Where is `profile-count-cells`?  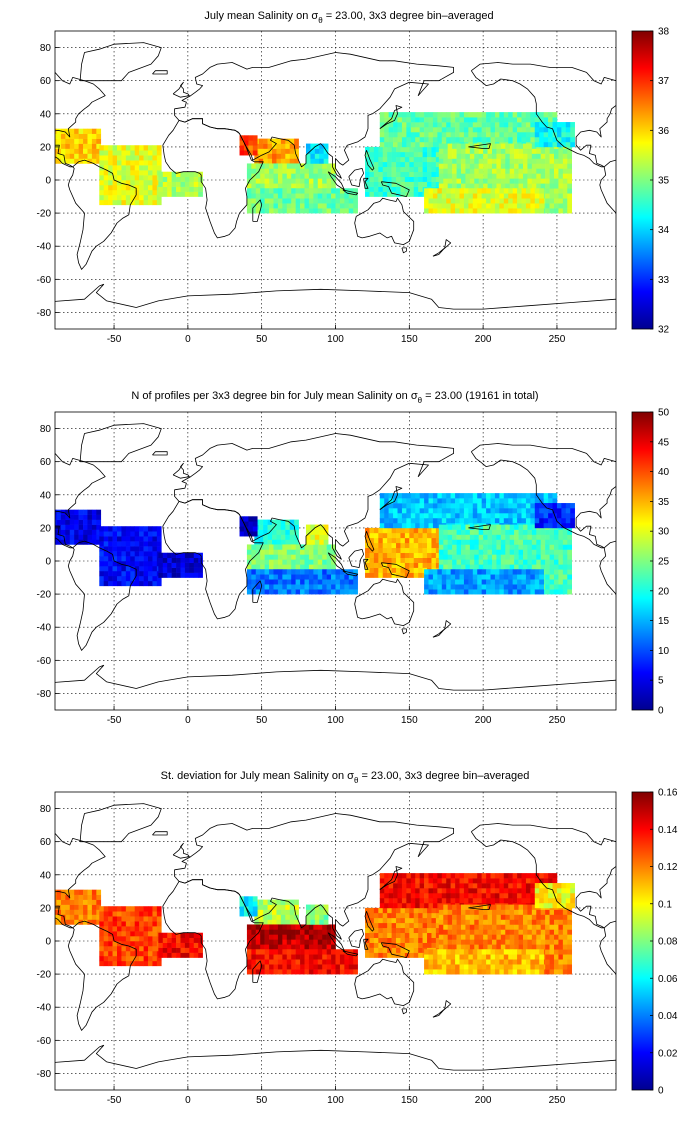 profile-count-cells is located at coordinates (315, 544).